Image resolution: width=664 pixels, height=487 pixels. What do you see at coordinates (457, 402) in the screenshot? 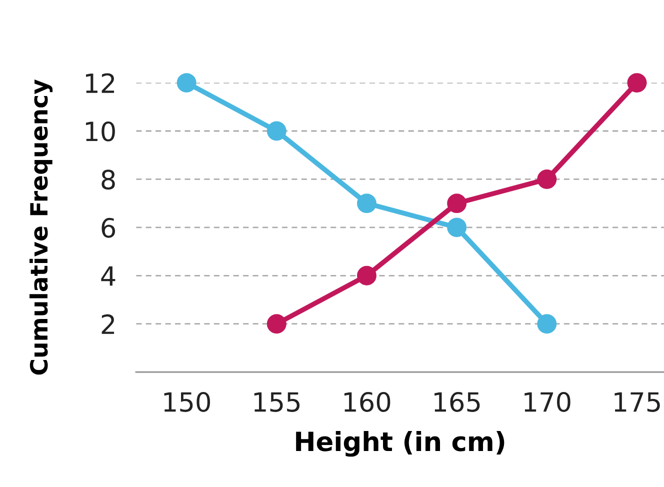
I see `x-tick-label: 165` at bounding box center [457, 402].